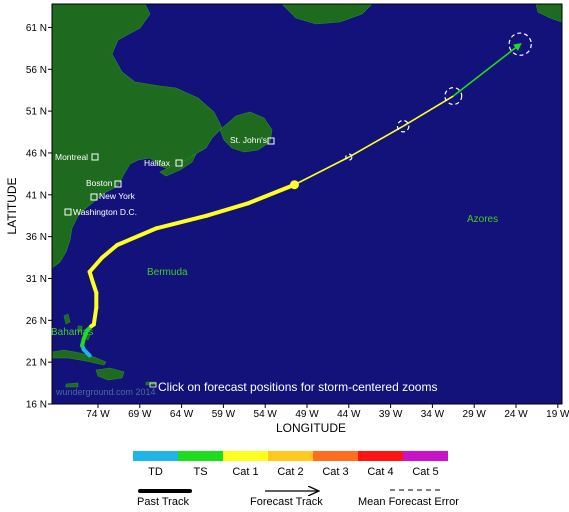 The height and width of the screenshot is (512, 569). What do you see at coordinates (98, 414) in the screenshot?
I see `lon-tick-label: 74 W` at bounding box center [98, 414].